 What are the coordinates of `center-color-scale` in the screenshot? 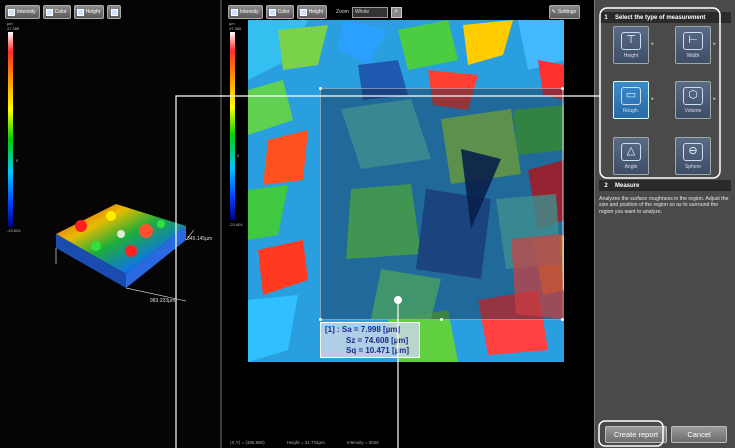 It's located at (232, 126).